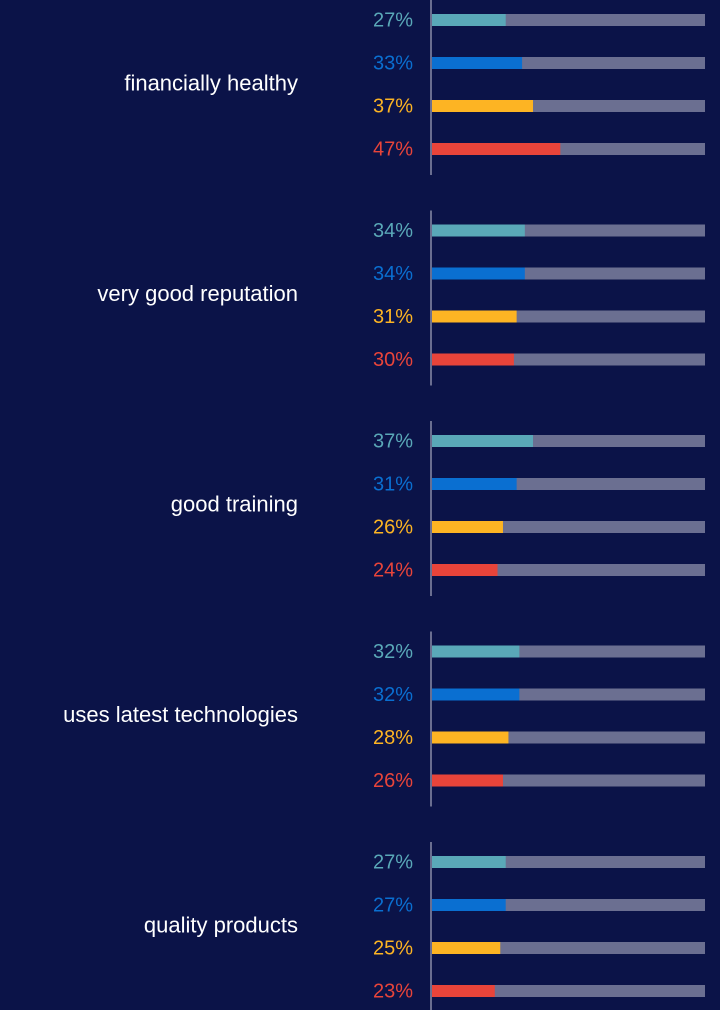  I want to click on value-label: 30%, so click(393, 360).